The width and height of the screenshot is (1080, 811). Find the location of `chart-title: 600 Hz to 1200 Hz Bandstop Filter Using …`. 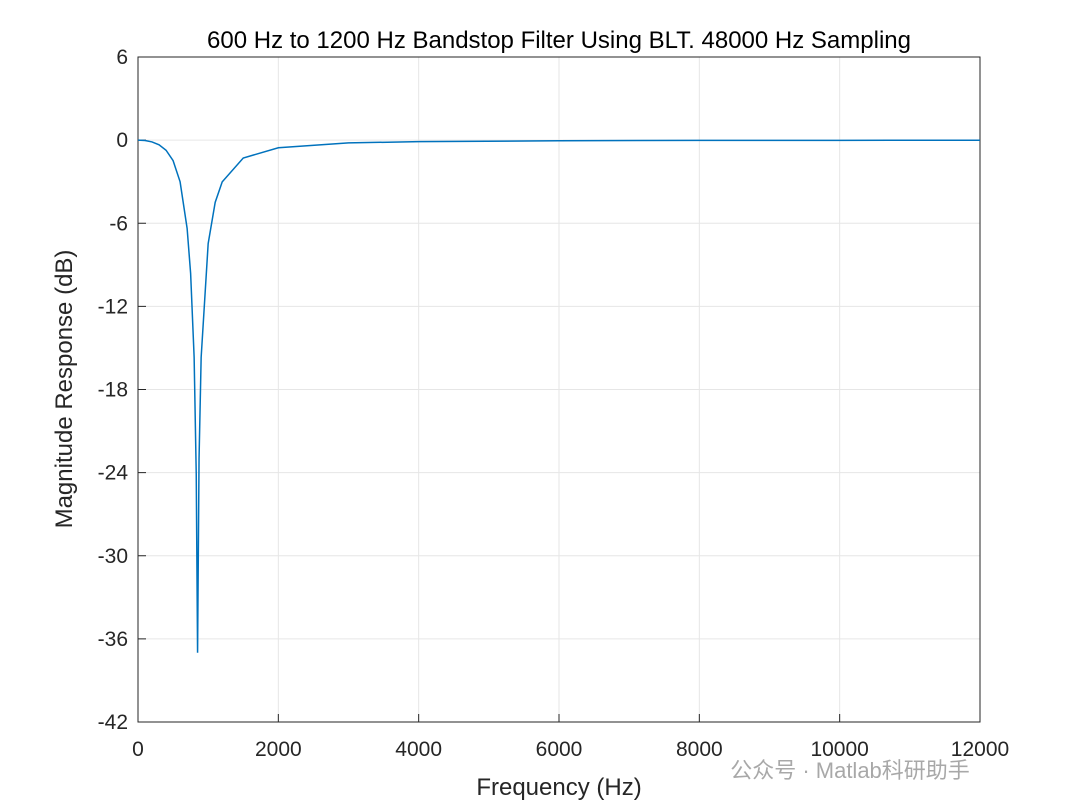

chart-title: 600 Hz to 1200 Hz Bandstop Filter Using … is located at coordinates (559, 40).